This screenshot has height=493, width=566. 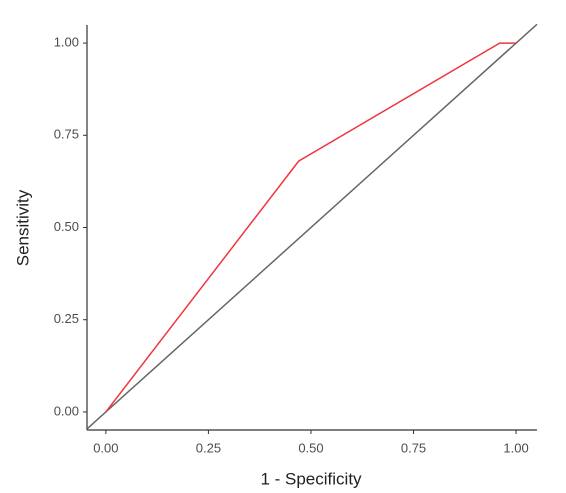 What do you see at coordinates (310, 447) in the screenshot?
I see `x-tick-label: 0.50` at bounding box center [310, 447].